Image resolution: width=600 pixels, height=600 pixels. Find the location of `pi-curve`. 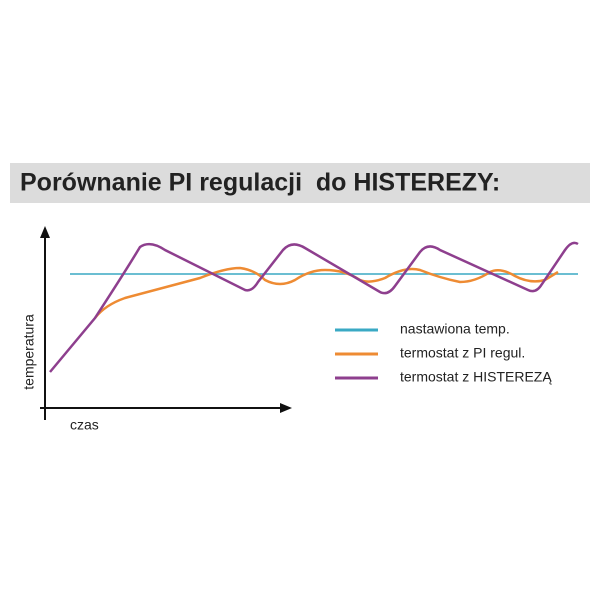

pi-curve is located at coordinates (326, 292).